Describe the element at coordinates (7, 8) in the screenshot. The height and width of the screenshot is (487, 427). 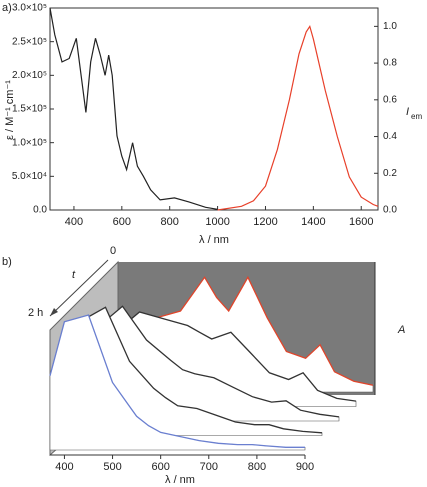
I see `panel-label: a)` at that location.